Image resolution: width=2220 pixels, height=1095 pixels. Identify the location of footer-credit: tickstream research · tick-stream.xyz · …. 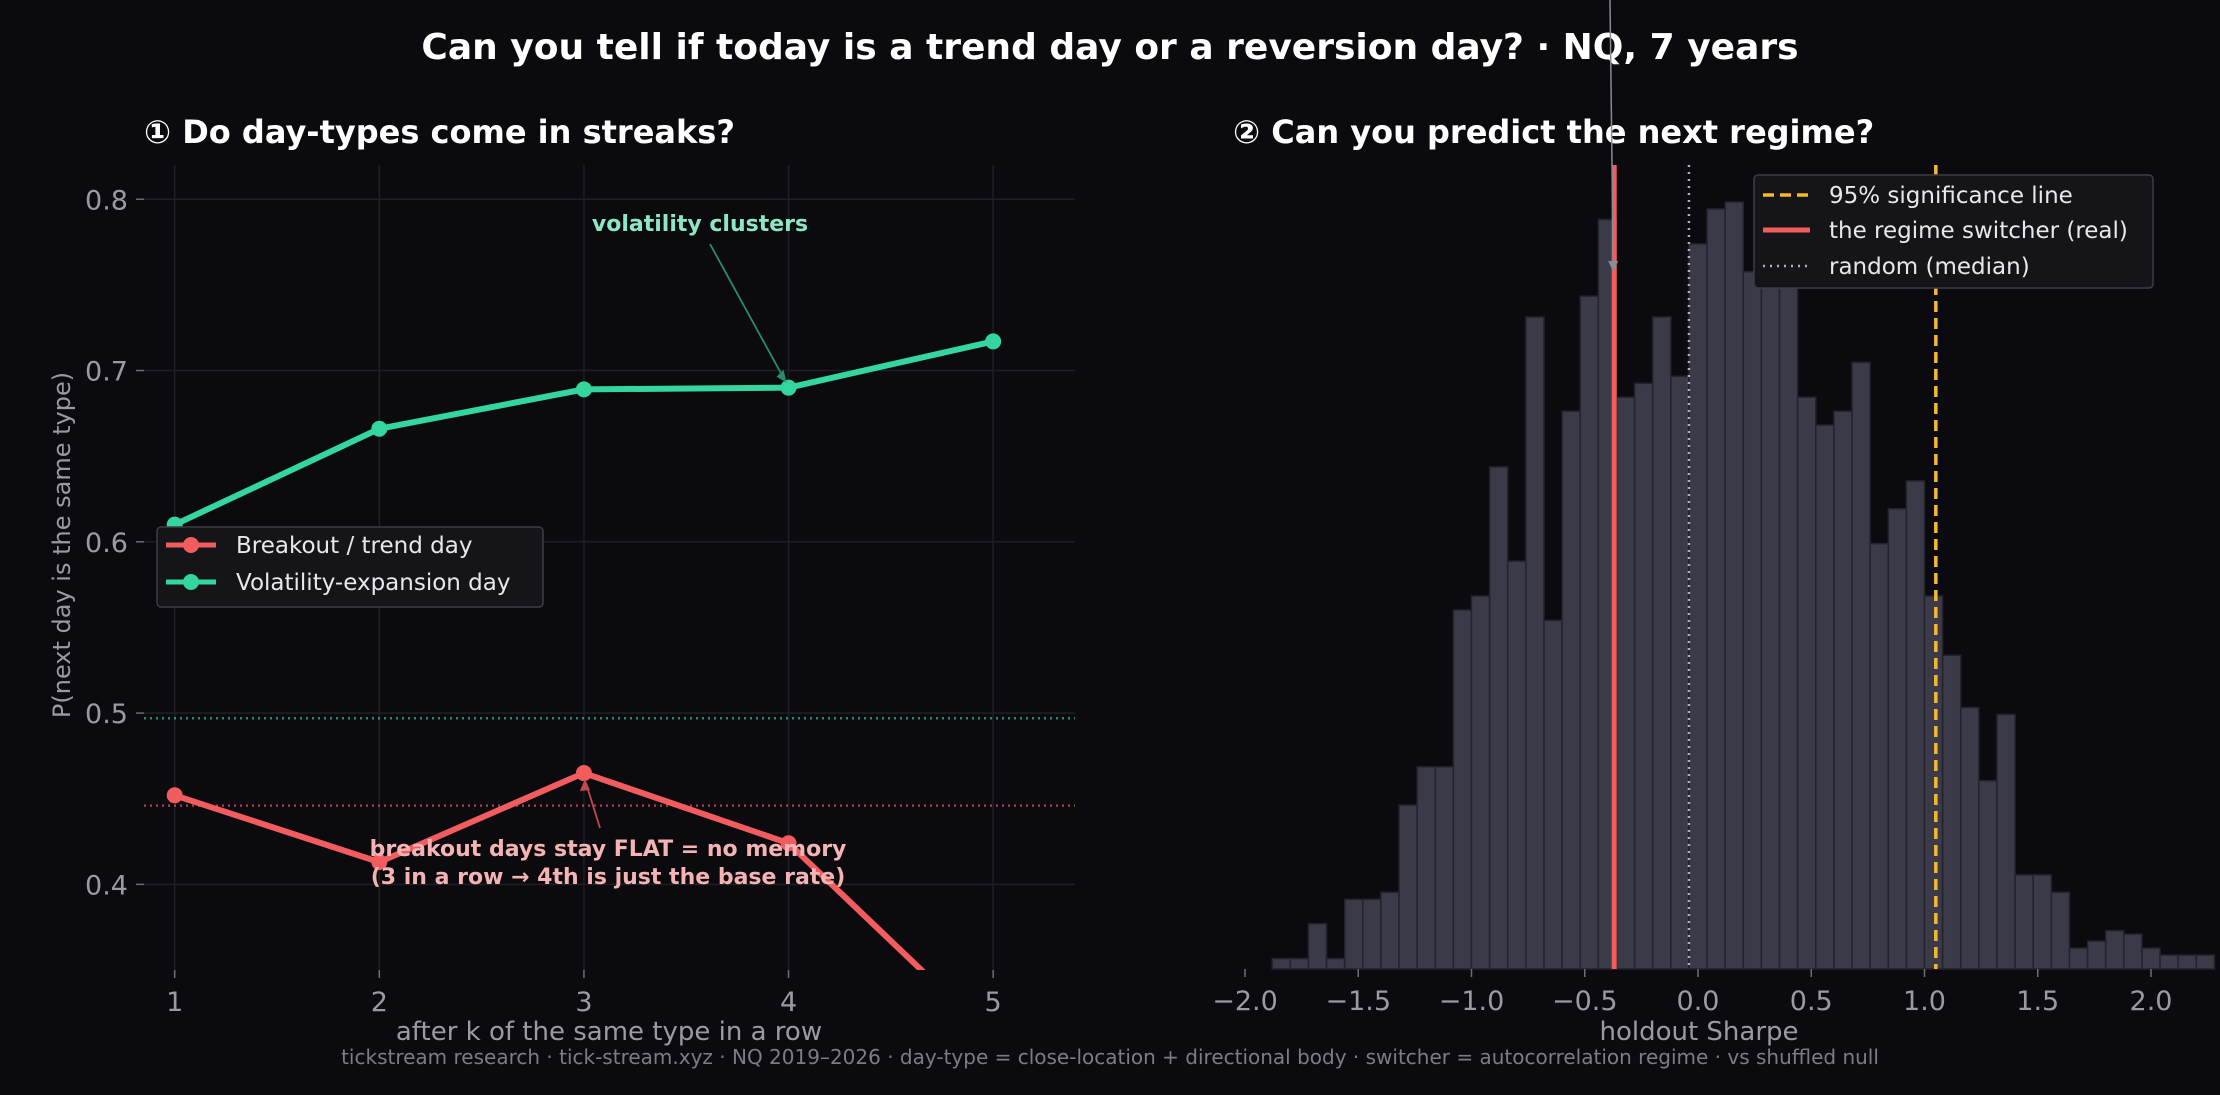
(1110, 1057).